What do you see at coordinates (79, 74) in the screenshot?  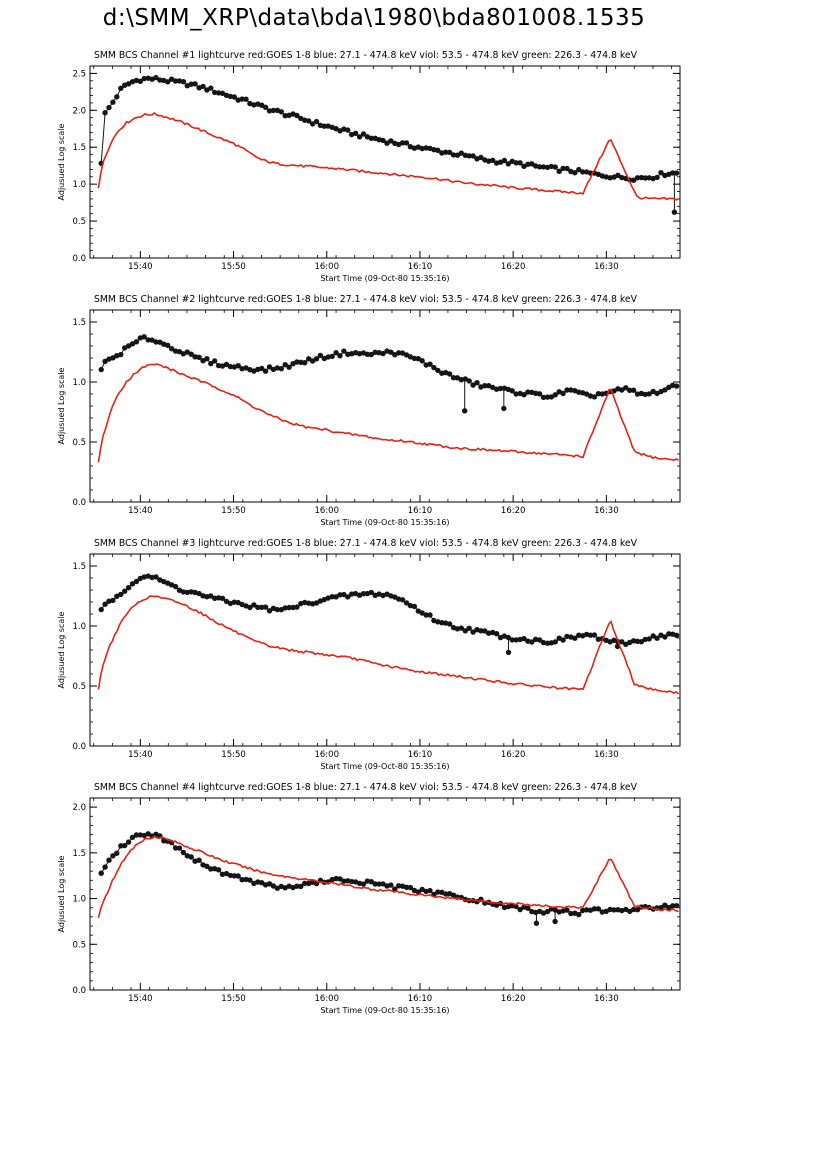 I see `svg-text: 2.5` at bounding box center [79, 74].